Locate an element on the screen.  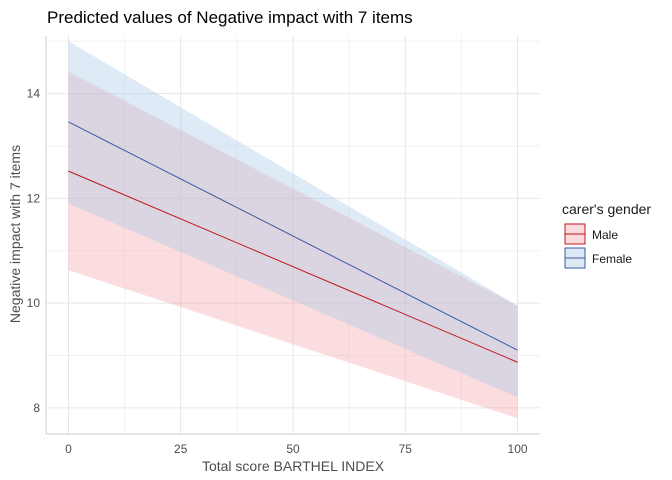
legend: carer's gender Male Female is located at coordinates (606, 235).